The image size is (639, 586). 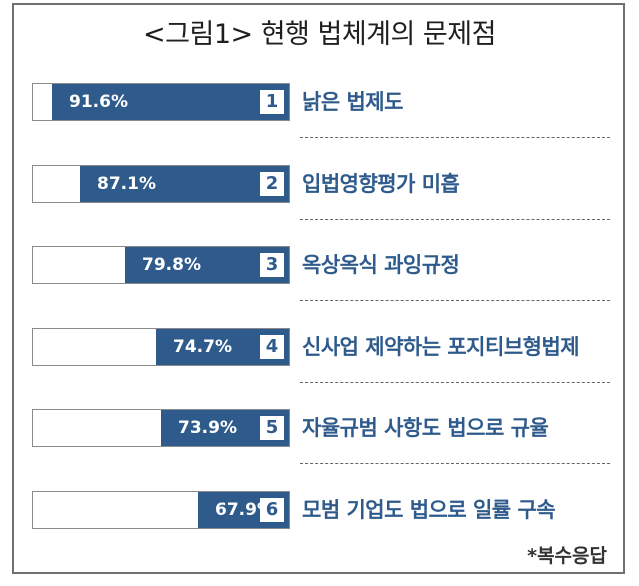 What do you see at coordinates (567, 556) in the screenshot?
I see `source-note: *복수응답` at bounding box center [567, 556].